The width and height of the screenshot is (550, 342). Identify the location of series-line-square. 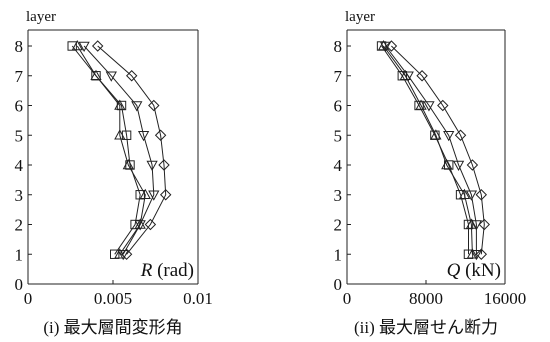
(106, 150).